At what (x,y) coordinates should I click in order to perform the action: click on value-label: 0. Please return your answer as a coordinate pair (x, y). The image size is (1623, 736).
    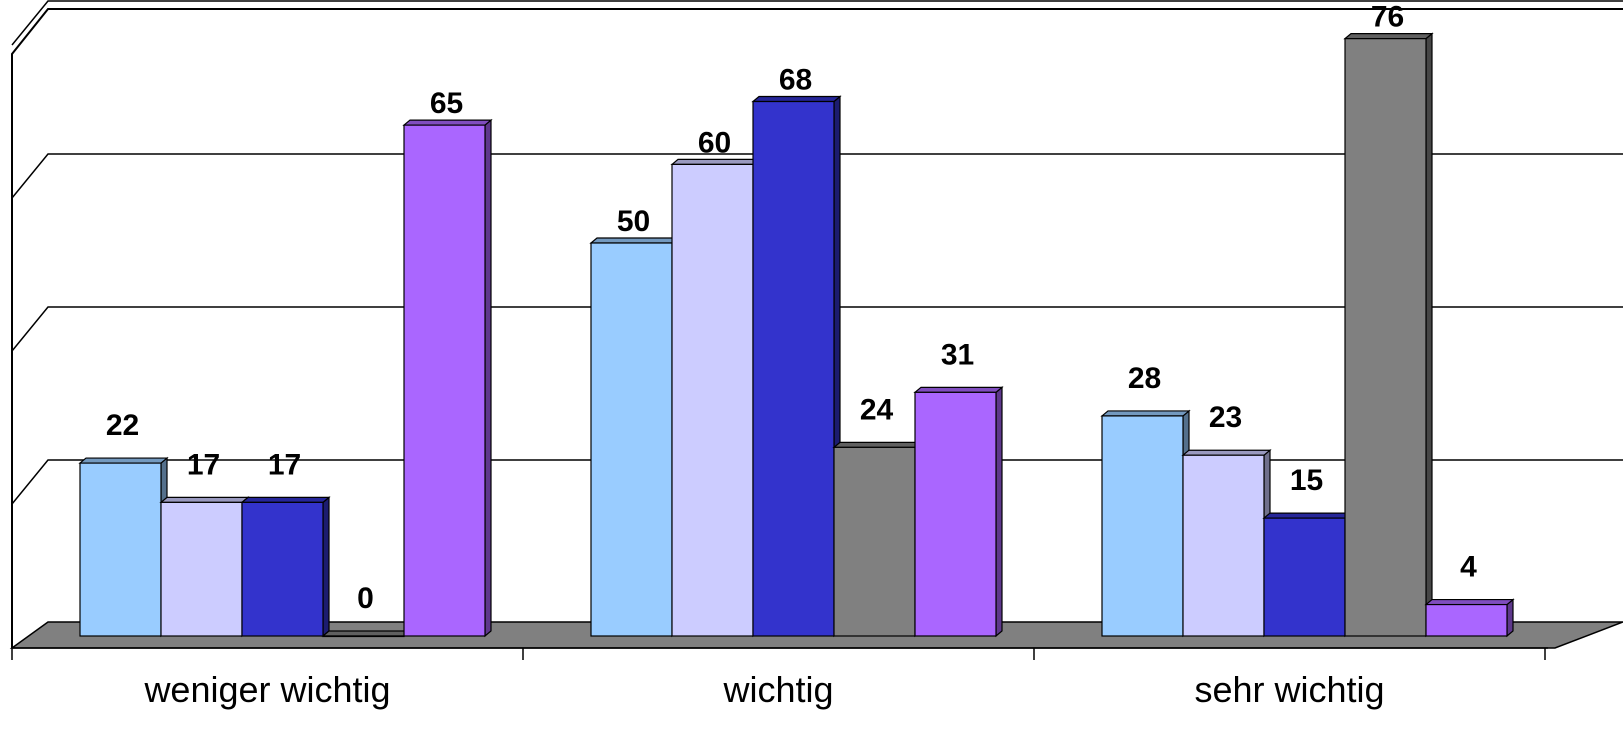
    Looking at the image, I should click on (365, 598).